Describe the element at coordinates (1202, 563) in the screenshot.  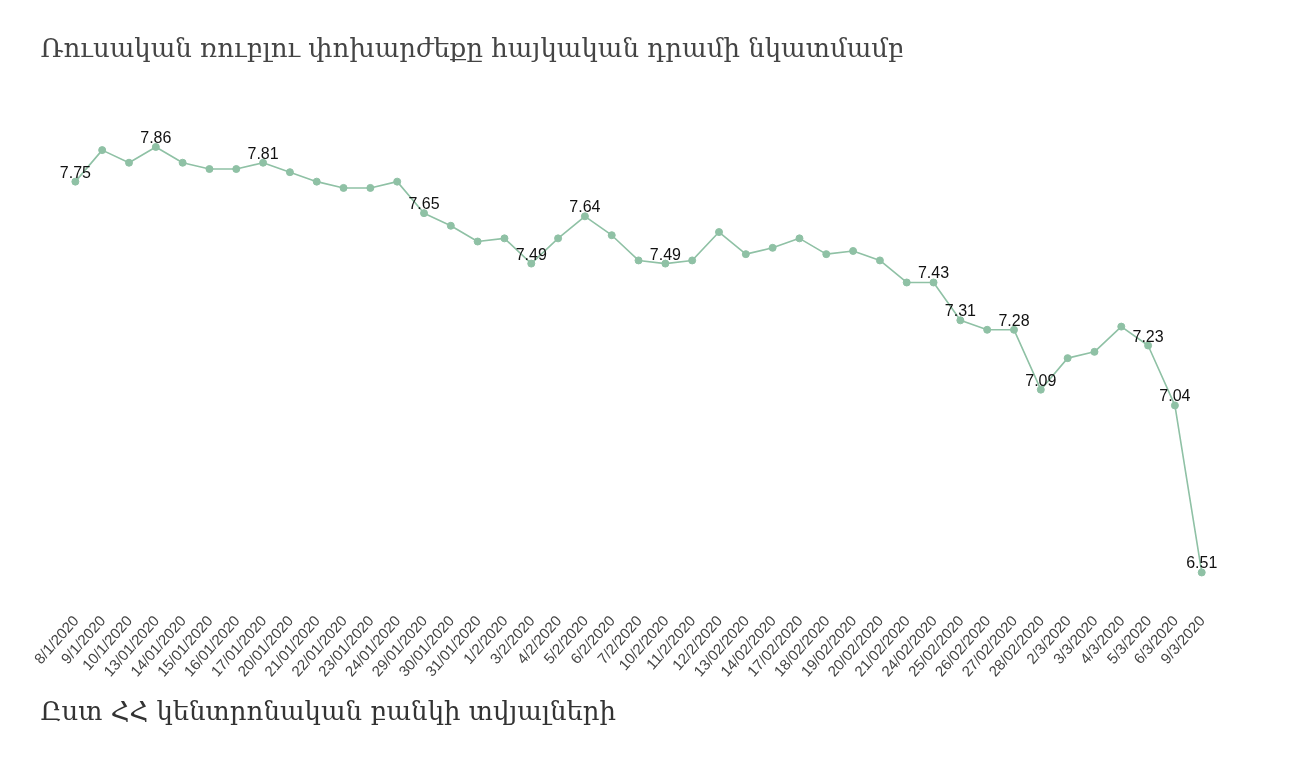
I see `data-label: 6.51` at that location.